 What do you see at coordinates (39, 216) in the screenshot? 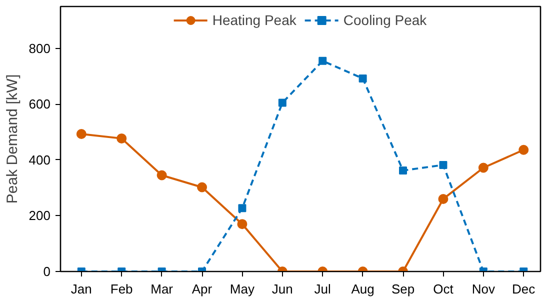
I see `y-tick-label: 200` at bounding box center [39, 216].